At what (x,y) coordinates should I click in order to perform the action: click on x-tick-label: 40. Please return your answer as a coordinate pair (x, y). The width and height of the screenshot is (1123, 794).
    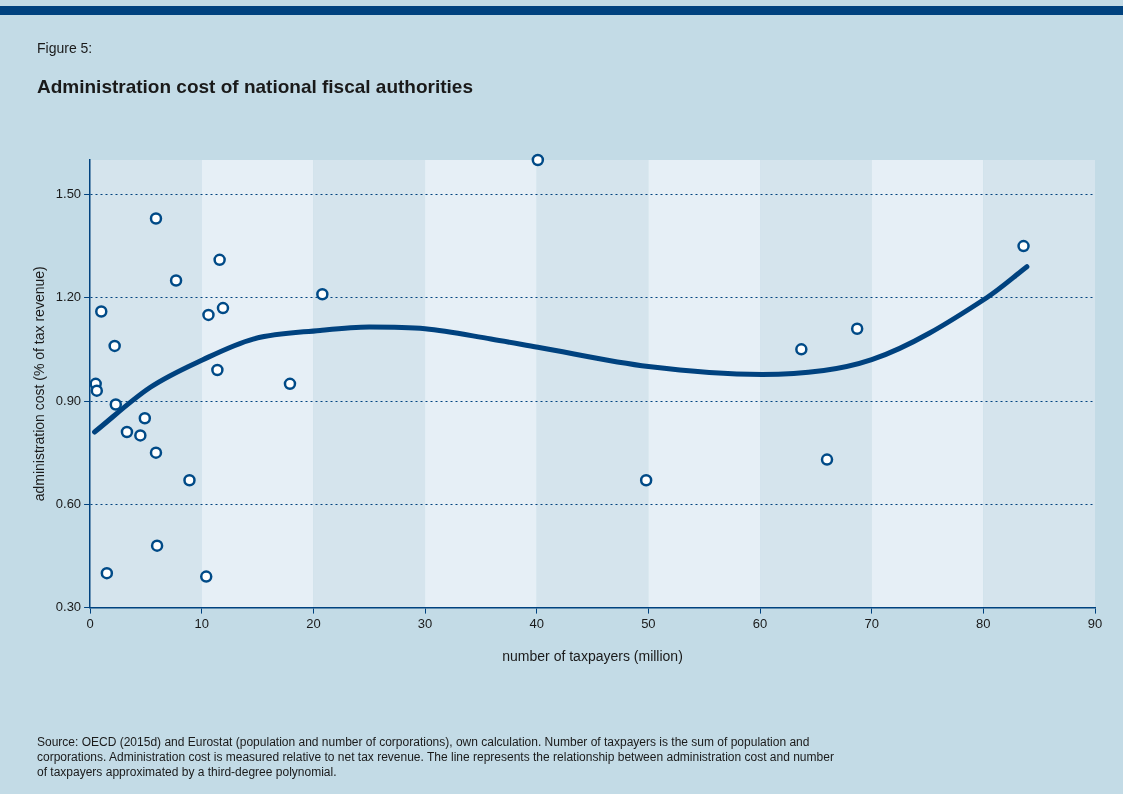
    Looking at the image, I should click on (536, 623).